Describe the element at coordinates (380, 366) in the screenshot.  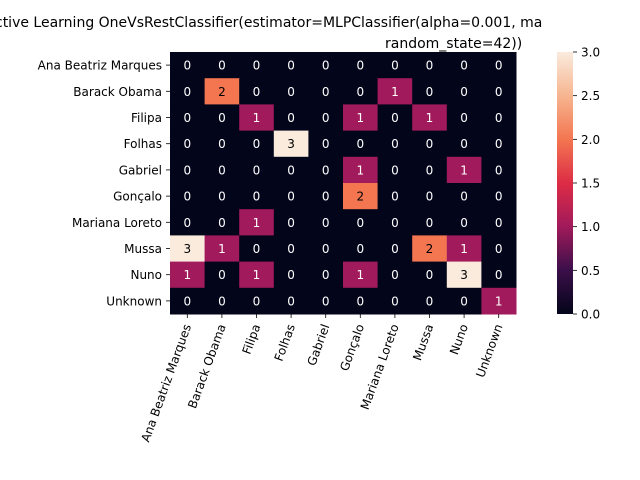
I see `column-tick-label: Mariana Loreto` at that location.